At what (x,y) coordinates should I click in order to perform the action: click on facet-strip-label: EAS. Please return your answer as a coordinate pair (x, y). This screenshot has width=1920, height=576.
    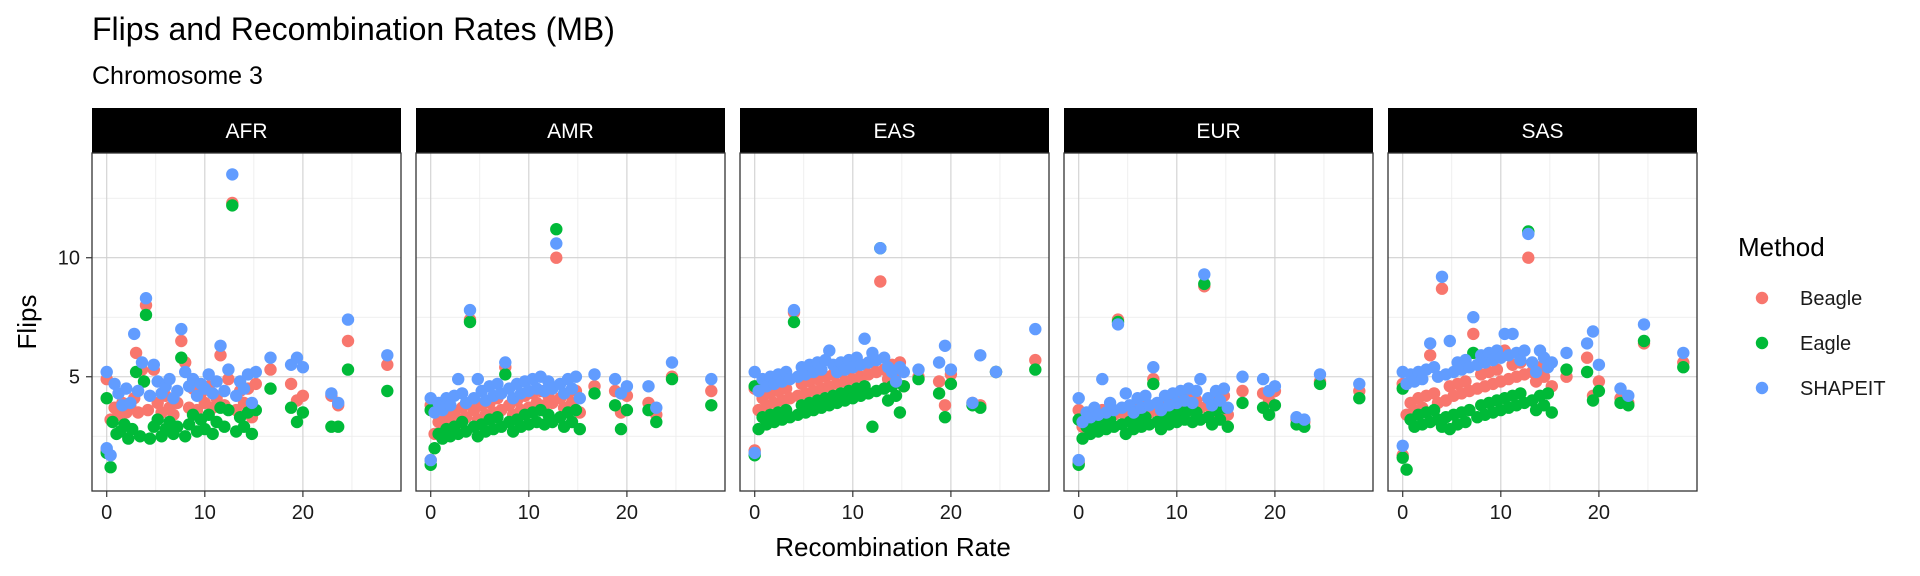
    Looking at the image, I should click on (894, 131).